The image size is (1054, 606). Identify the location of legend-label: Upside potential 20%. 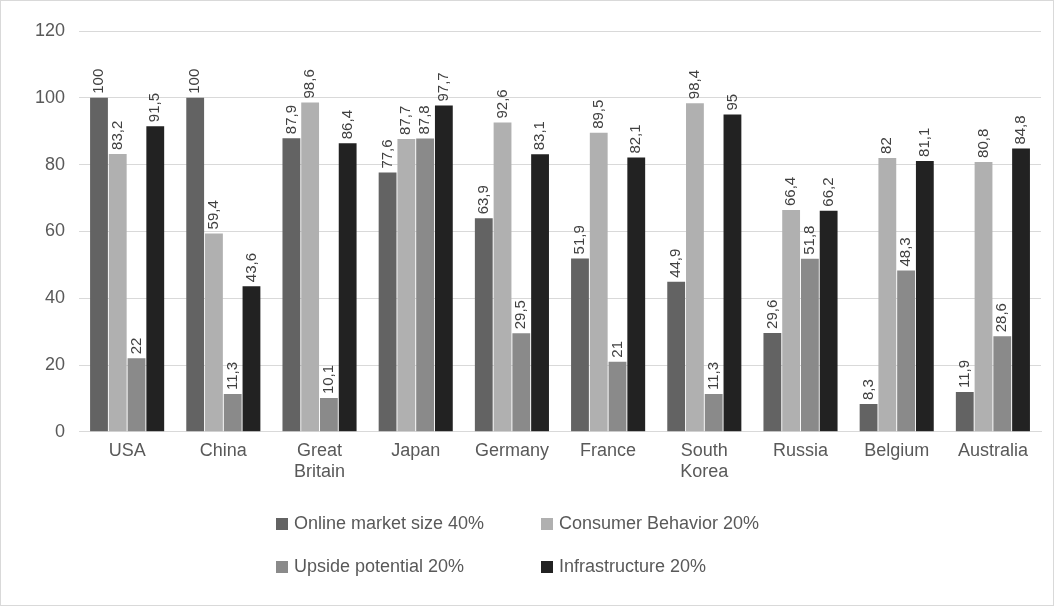
(379, 566).